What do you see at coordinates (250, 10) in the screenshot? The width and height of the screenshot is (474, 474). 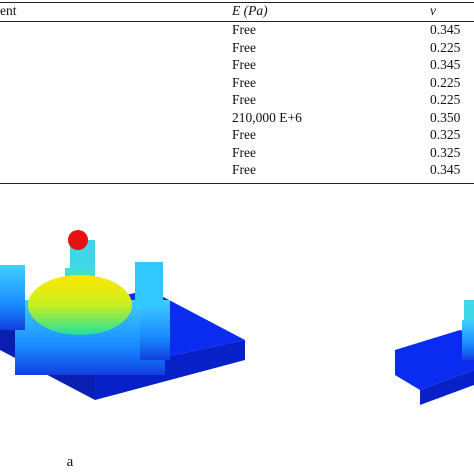 I see `header-cell: E (Pa)` at bounding box center [250, 10].